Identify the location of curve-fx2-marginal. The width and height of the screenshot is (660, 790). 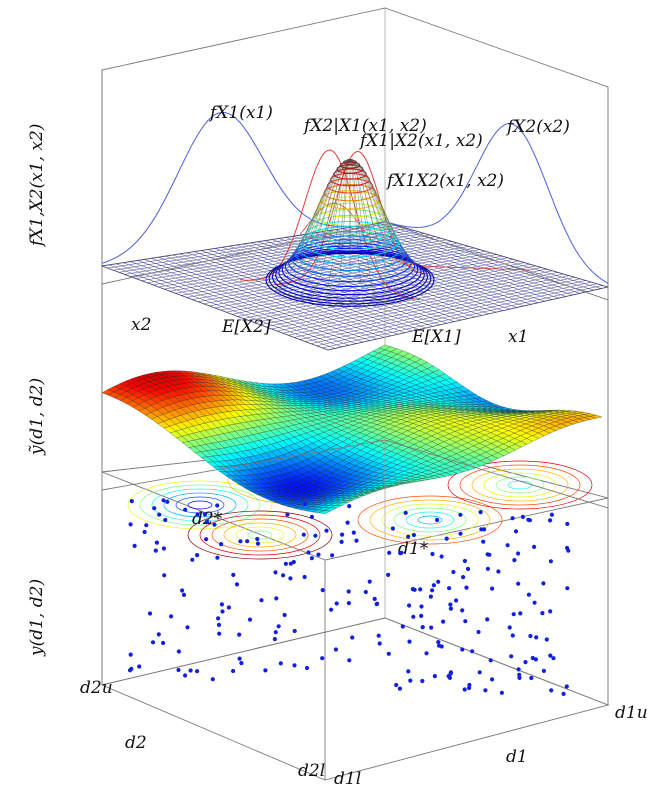
(496, 203).